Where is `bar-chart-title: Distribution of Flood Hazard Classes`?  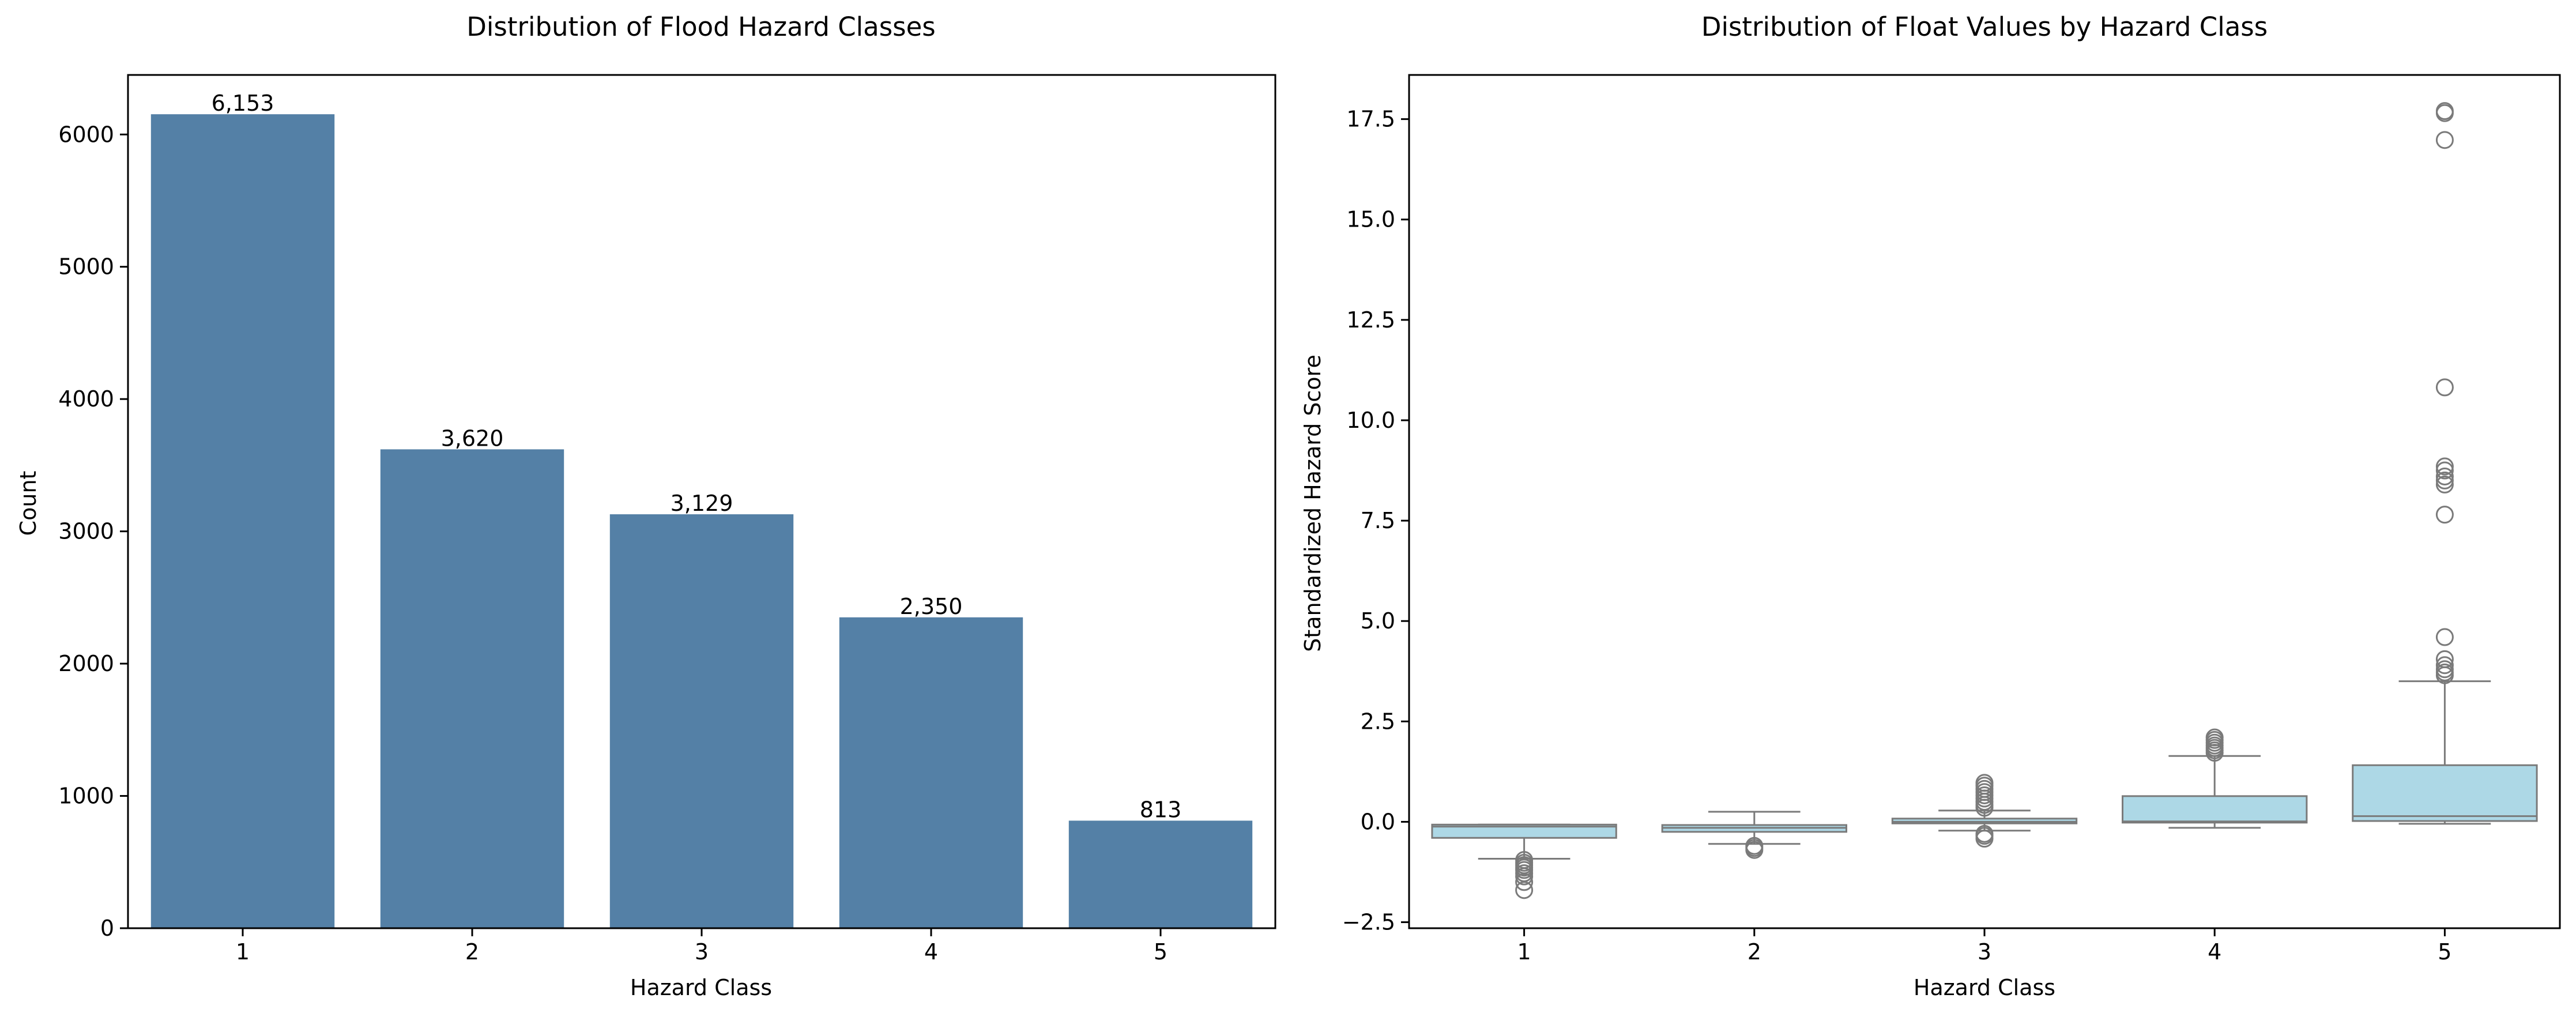 bar-chart-title: Distribution of Flood Hazard Classes is located at coordinates (701, 27).